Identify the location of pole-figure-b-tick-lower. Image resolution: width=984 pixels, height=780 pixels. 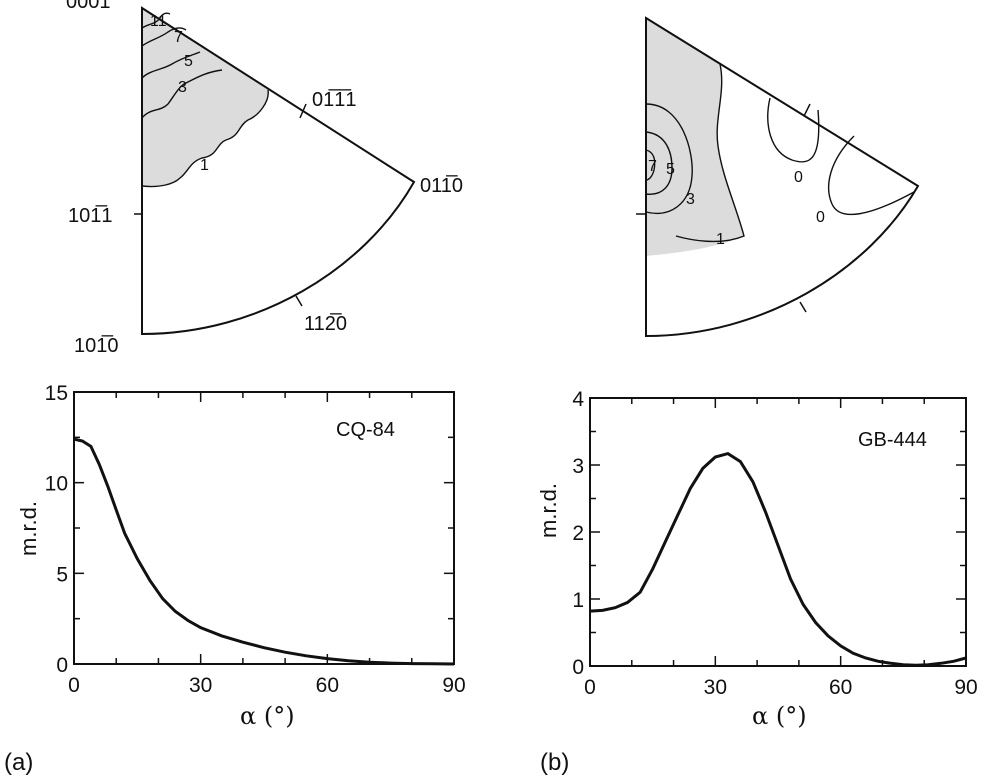
(803, 307).